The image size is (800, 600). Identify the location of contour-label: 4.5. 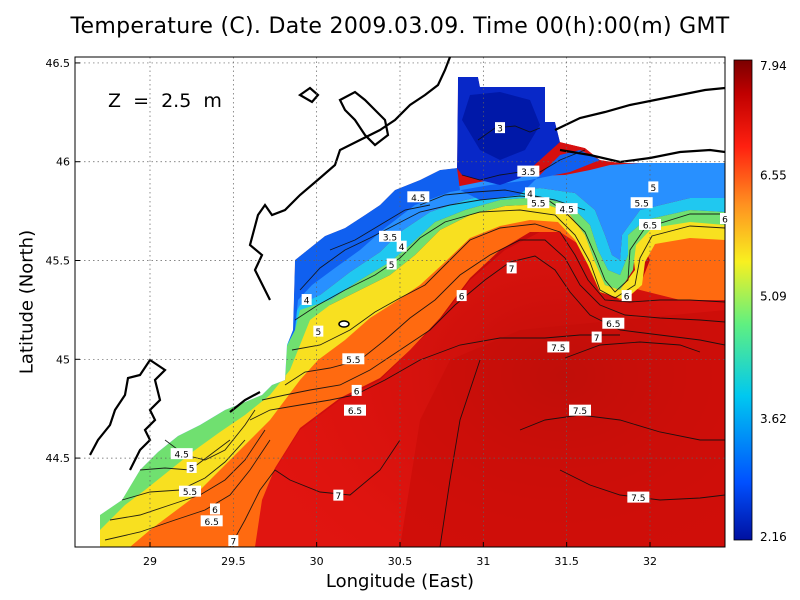
(566, 209).